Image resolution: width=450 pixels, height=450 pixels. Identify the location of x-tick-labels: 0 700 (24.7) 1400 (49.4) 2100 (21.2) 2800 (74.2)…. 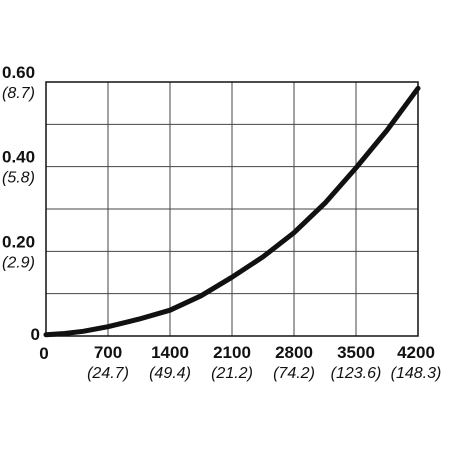
(240, 362).